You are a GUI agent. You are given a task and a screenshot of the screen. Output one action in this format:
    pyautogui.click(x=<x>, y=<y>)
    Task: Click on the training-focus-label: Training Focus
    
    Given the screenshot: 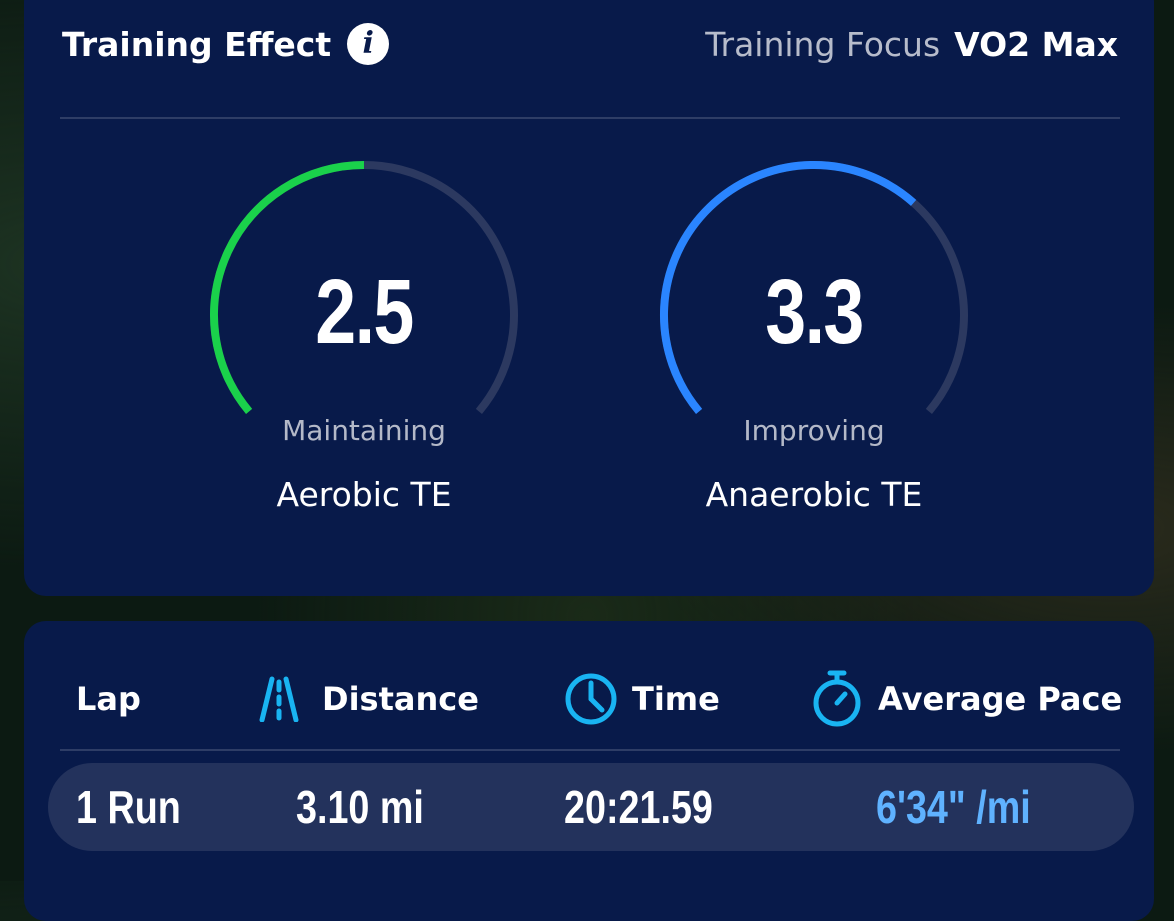 What is the action you would take?
    pyautogui.click(x=823, y=44)
    